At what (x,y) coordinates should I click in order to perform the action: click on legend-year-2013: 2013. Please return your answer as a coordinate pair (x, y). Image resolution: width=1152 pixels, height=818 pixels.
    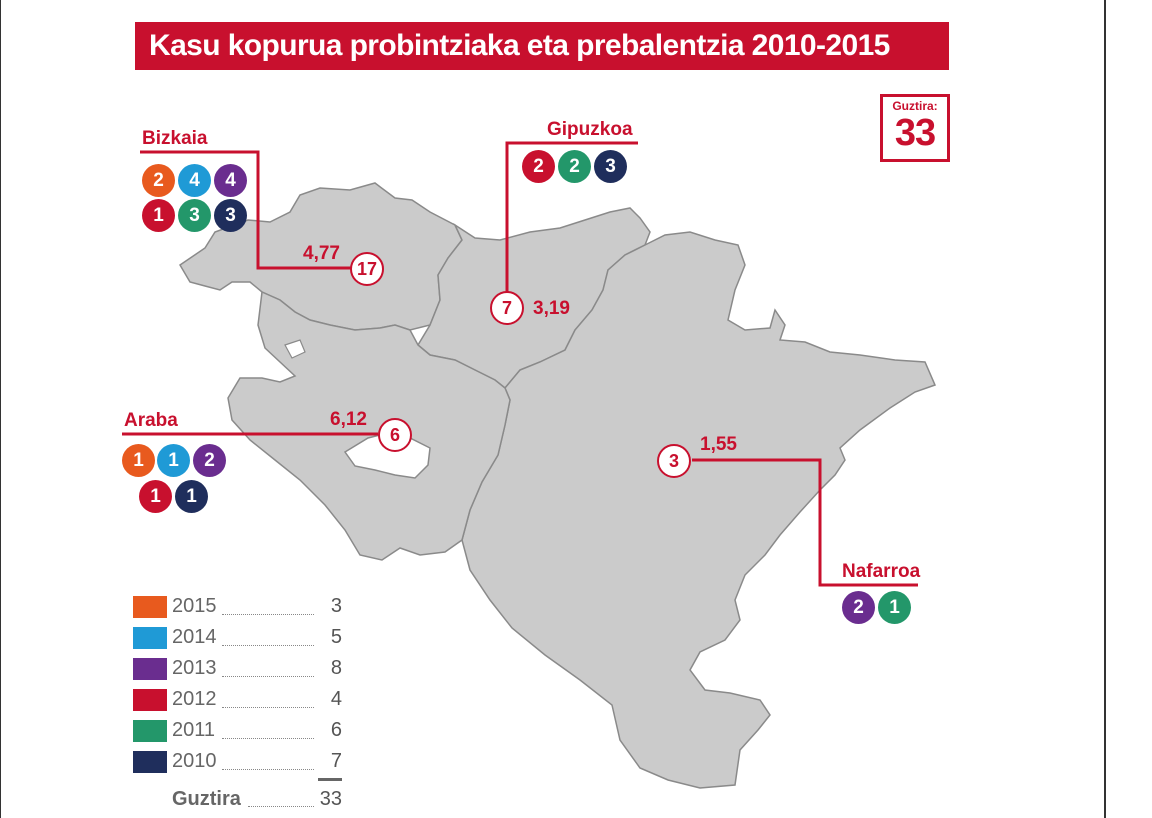
    Looking at the image, I should click on (194, 668).